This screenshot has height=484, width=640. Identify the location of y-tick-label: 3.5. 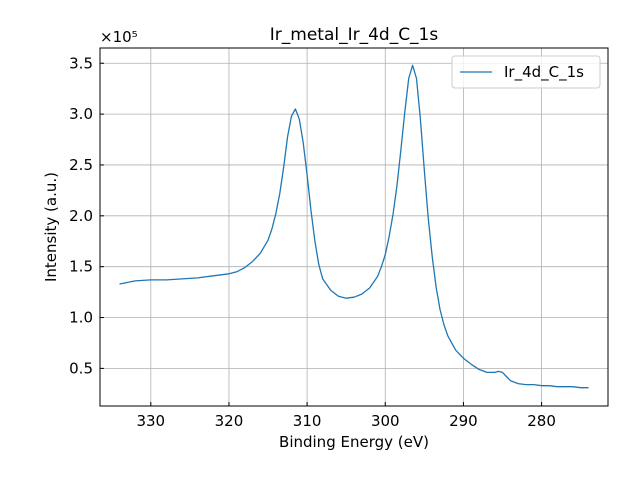
(81, 63).